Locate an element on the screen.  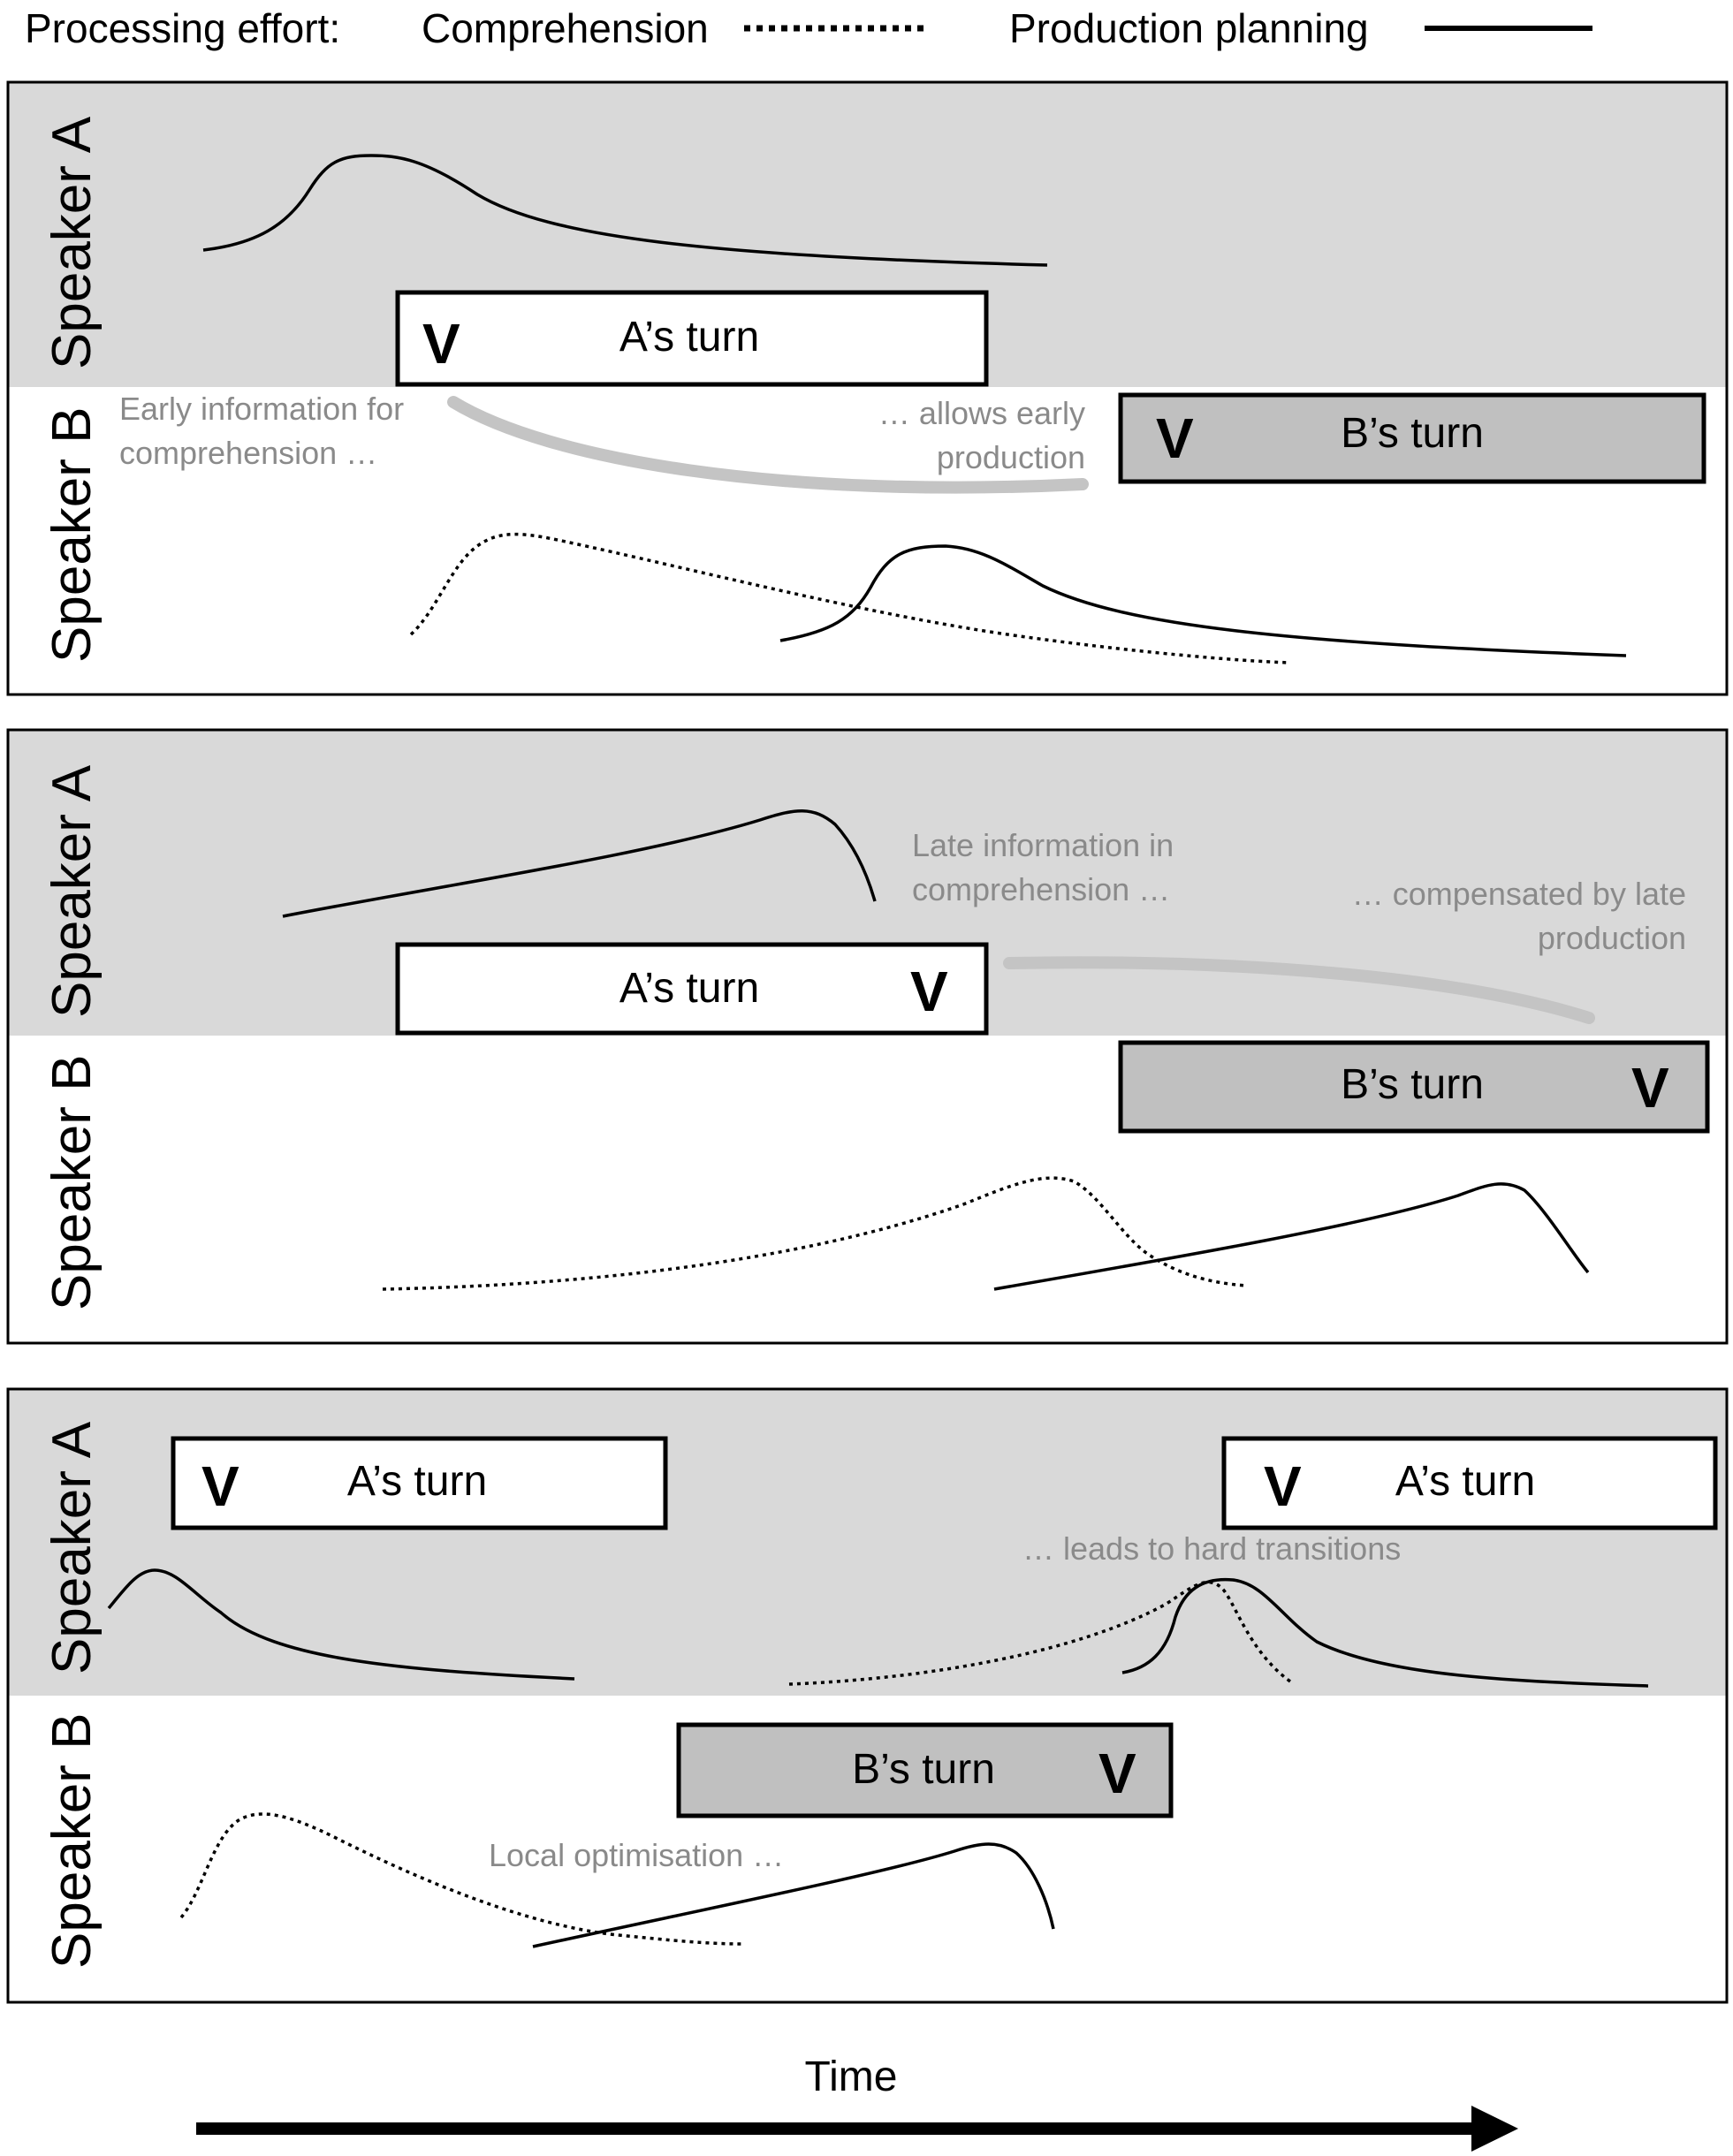
early-to-early-arrow is located at coordinates (768, 445).